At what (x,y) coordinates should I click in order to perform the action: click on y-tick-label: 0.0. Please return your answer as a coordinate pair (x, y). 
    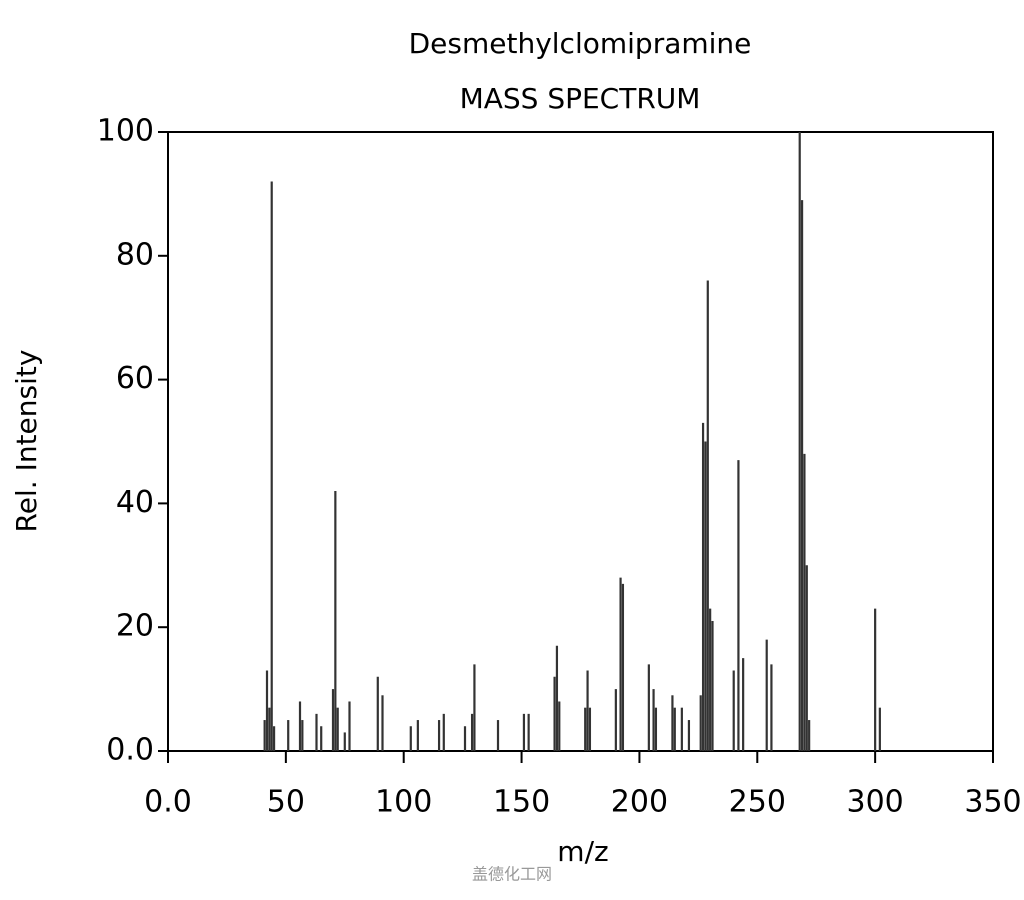
    Looking at the image, I should click on (130, 750).